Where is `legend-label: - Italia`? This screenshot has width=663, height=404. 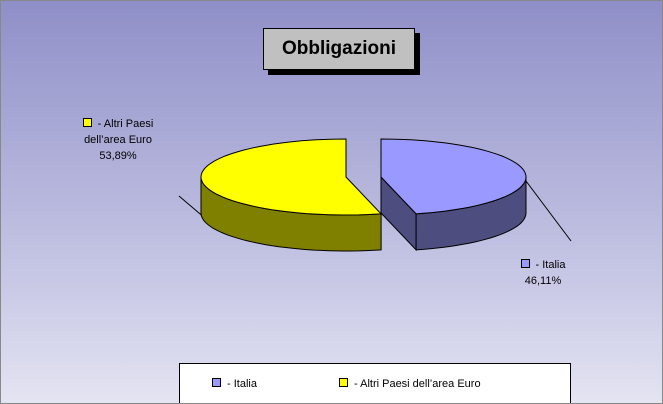 legend-label: - Italia is located at coordinates (242, 384).